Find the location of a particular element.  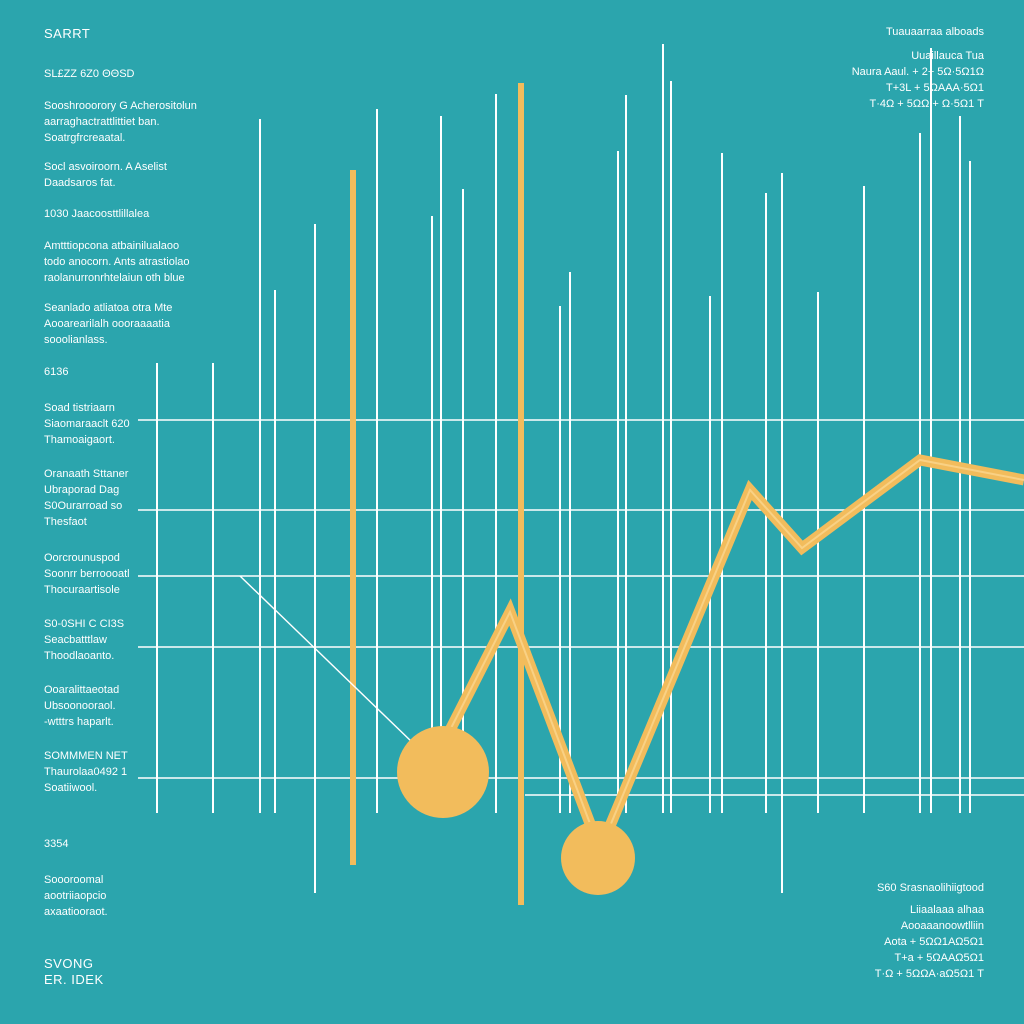

axis-label-line: SOMMMEN NET is located at coordinates (86, 756).